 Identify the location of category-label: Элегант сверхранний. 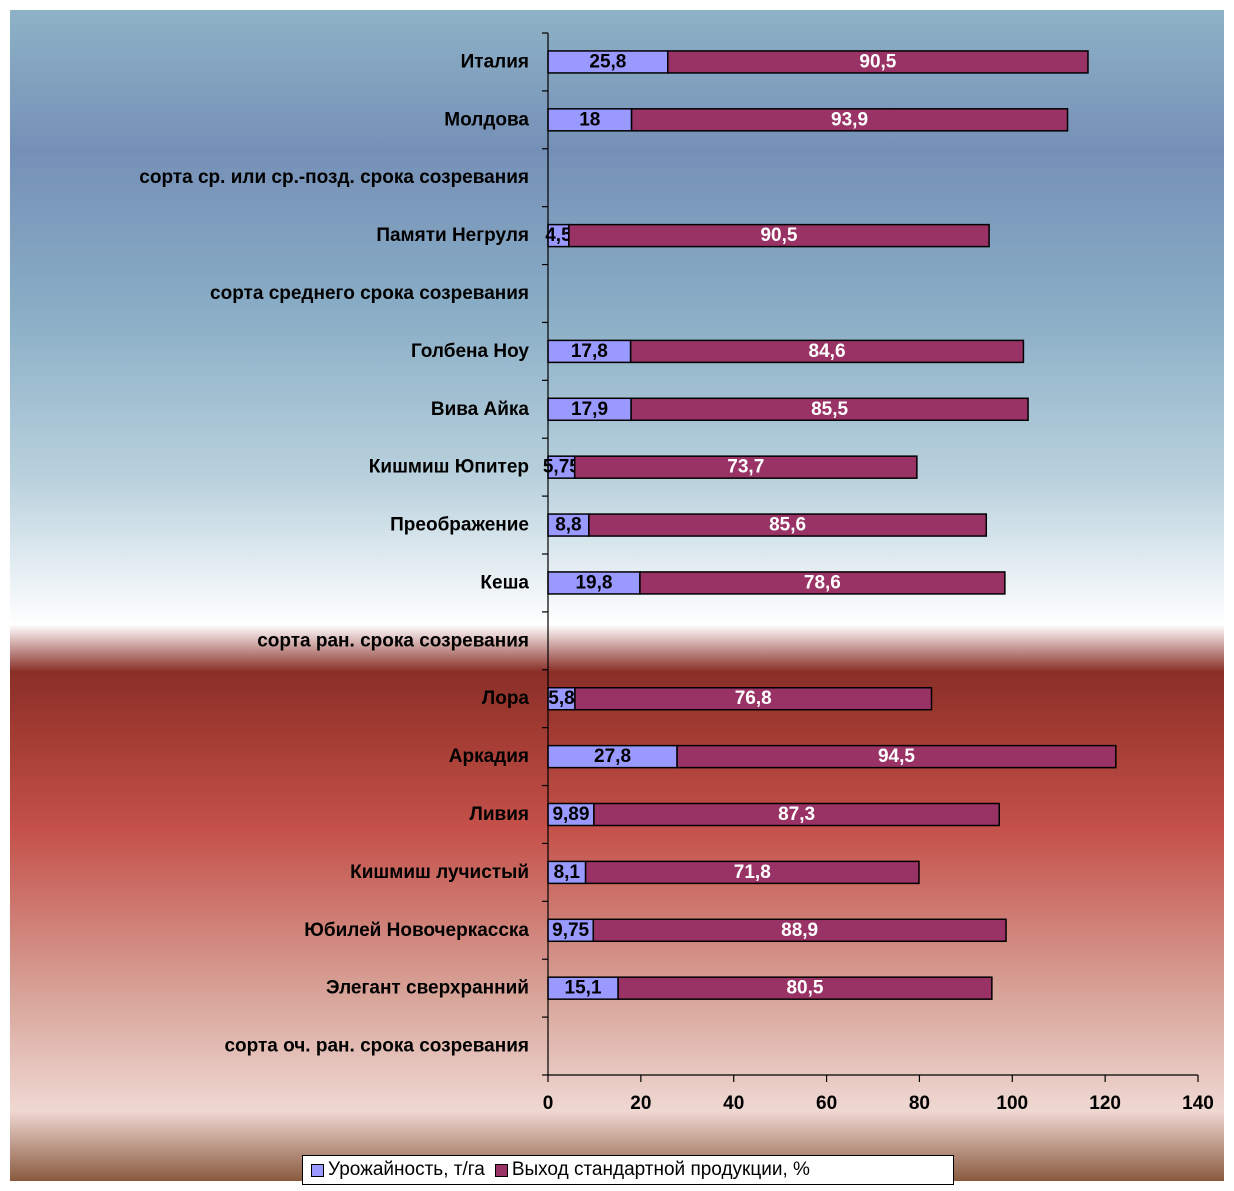
(427, 988).